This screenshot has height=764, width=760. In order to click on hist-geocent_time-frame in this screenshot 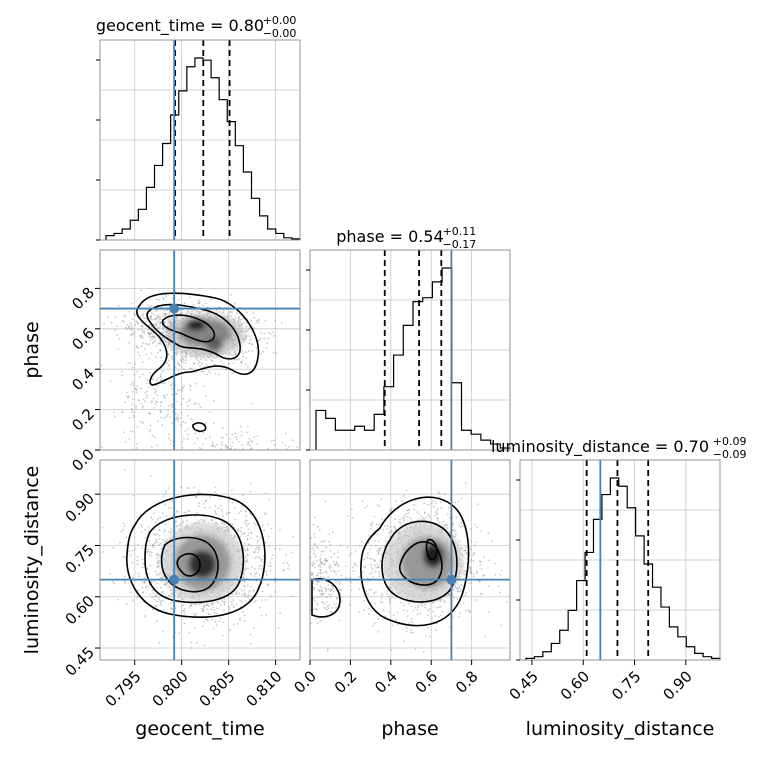, I will do `click(200, 140)`.